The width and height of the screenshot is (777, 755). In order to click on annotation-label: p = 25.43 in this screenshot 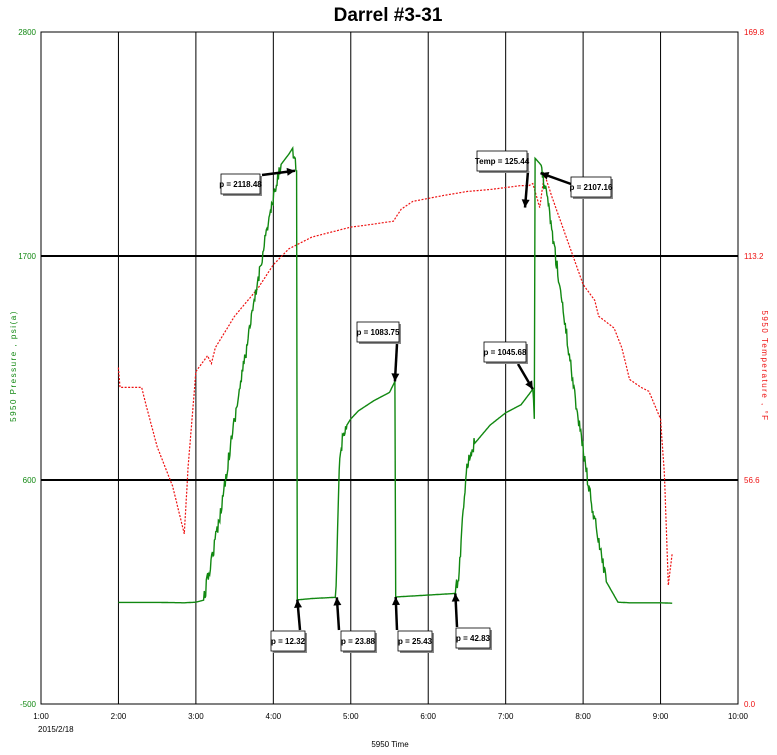, I will do `click(415, 641)`.